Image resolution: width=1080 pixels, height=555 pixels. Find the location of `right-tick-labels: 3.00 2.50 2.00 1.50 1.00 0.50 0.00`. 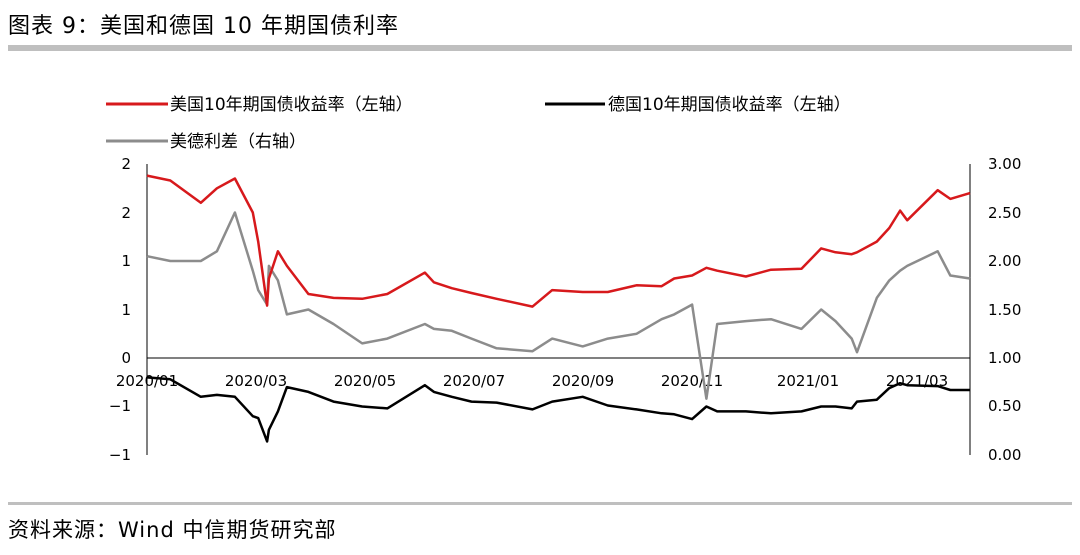

right-tick-labels: 3.00 2.50 2.00 1.50 1.00 0.50 0.00 is located at coordinates (1004, 309).